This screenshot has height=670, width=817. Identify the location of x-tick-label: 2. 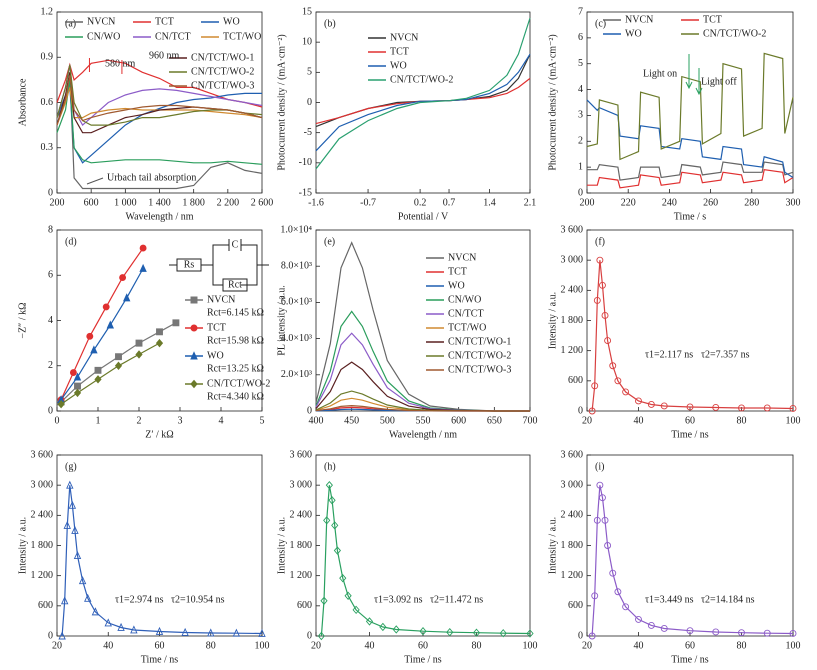
(139, 420).